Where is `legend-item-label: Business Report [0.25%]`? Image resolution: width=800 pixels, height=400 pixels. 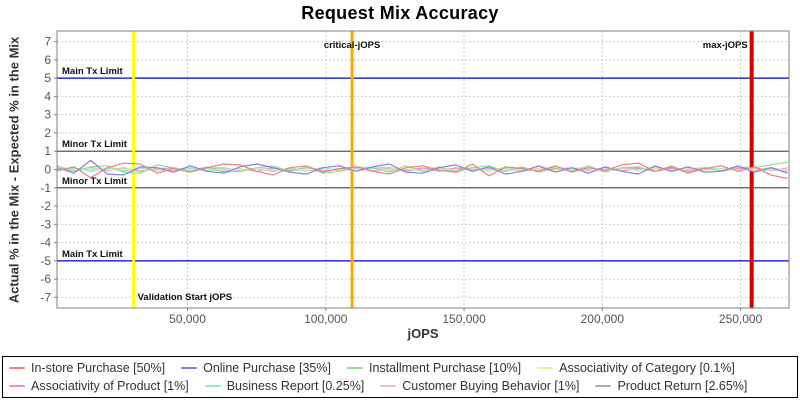 legend-item-label: Business Report [0.25%] is located at coordinates (295, 386).